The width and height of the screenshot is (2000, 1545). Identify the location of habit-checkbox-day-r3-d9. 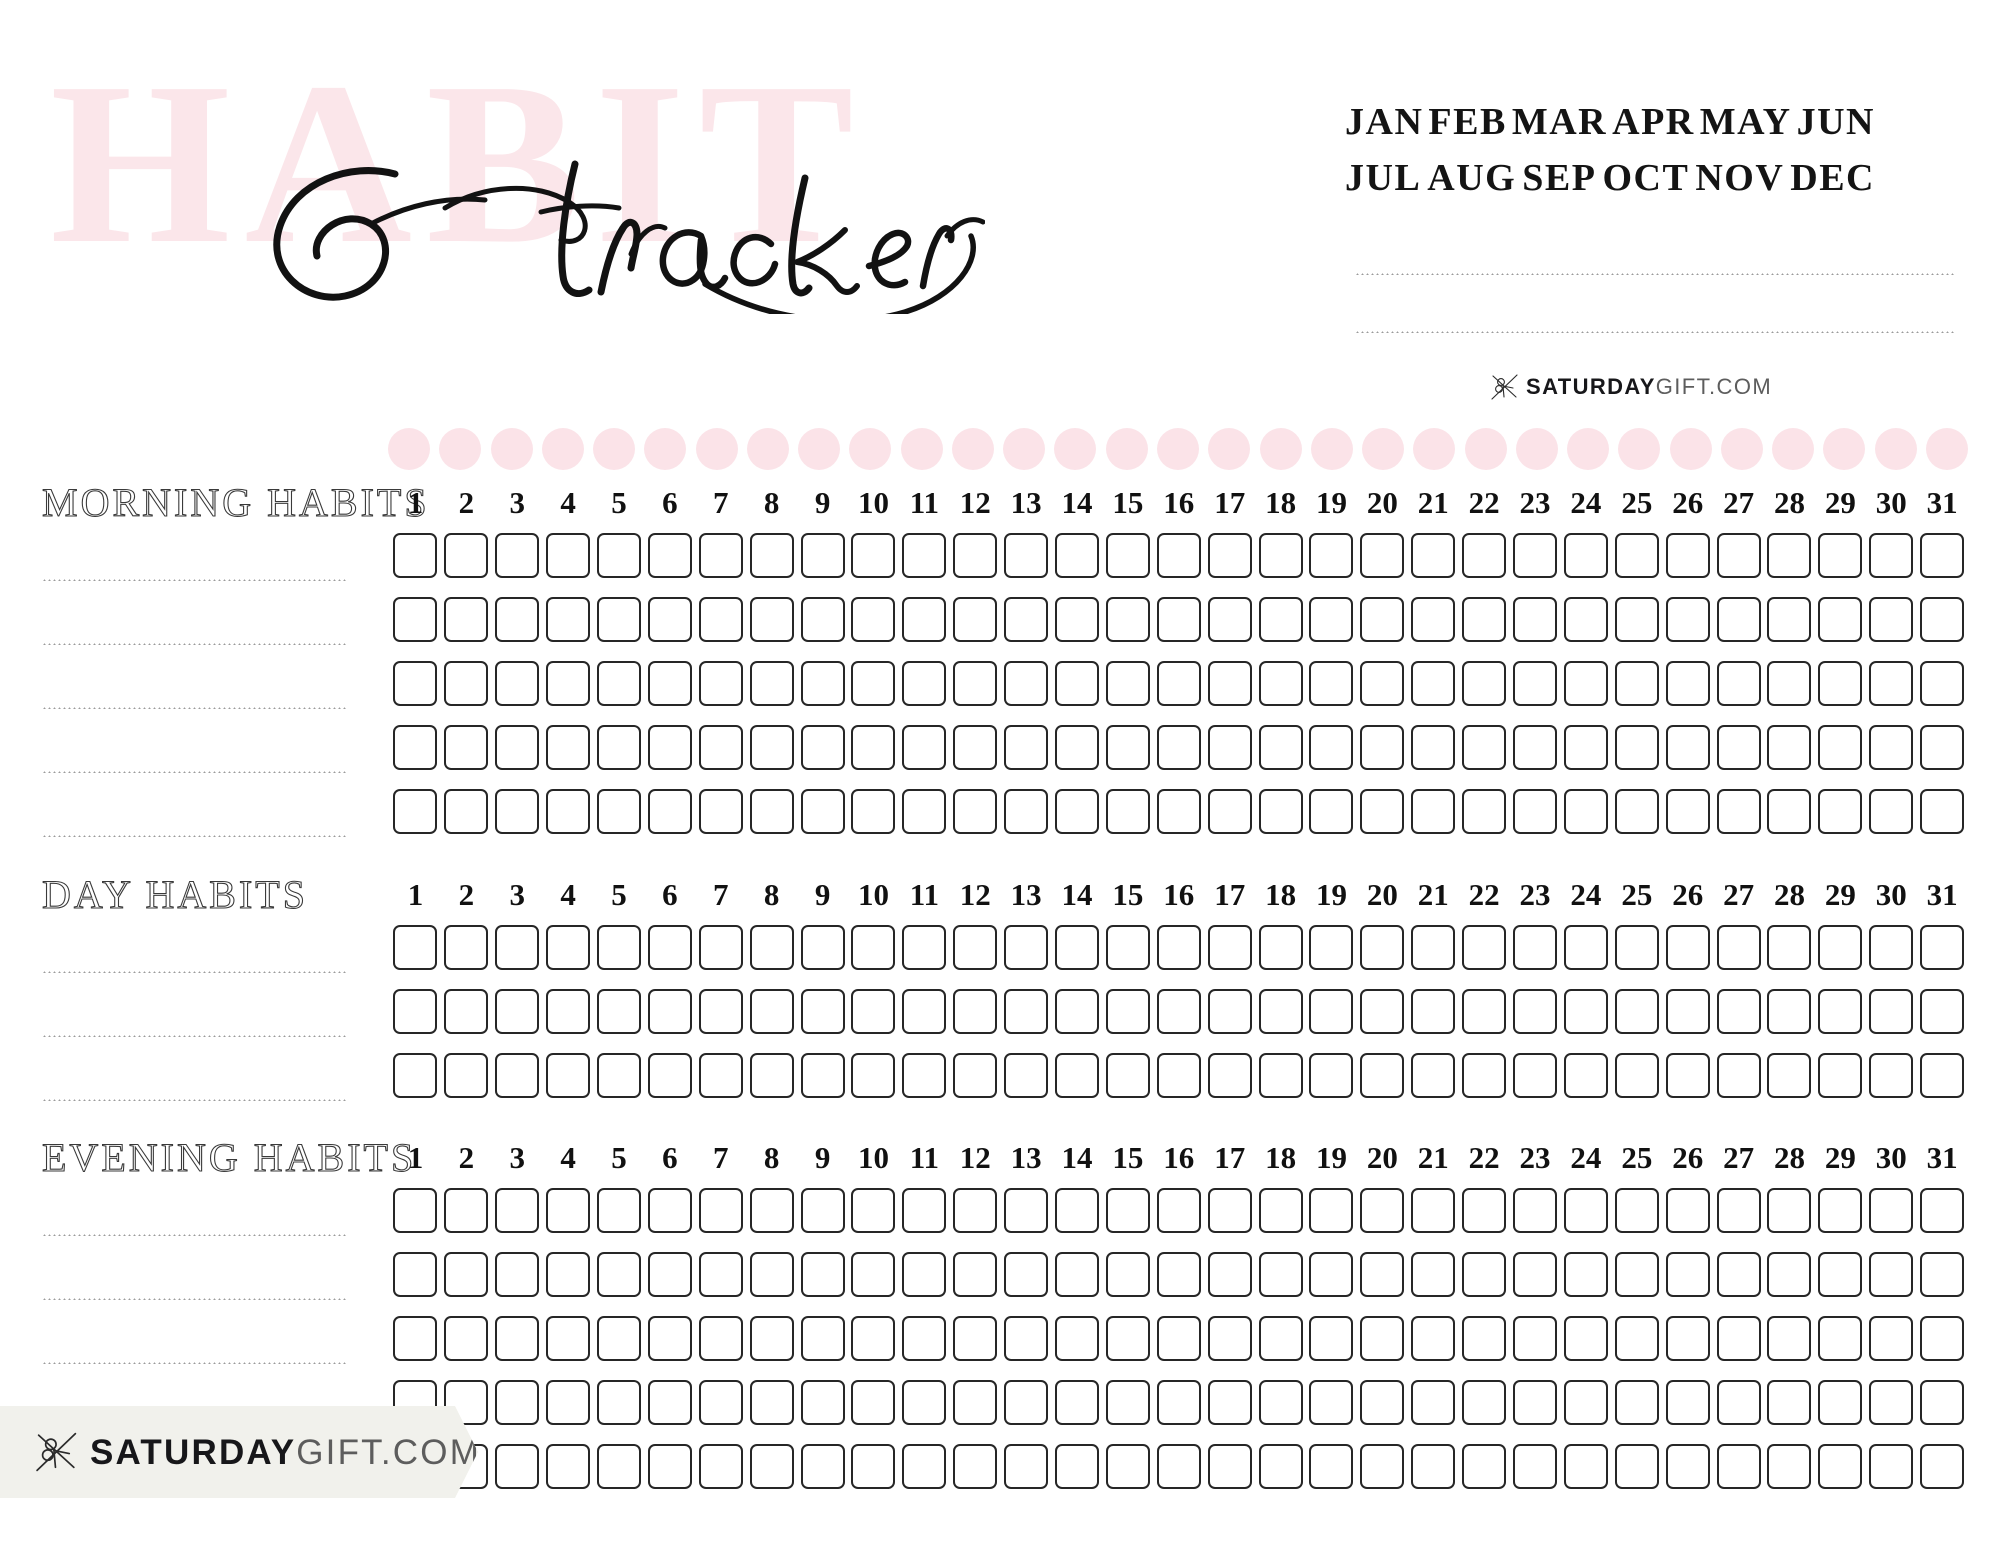
(822, 1075).